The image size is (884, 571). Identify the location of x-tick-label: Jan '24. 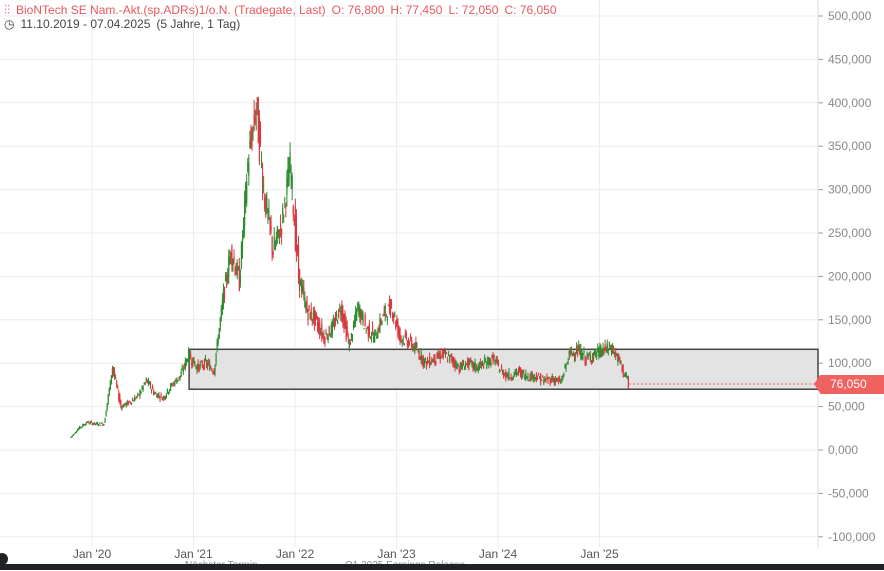
(498, 554).